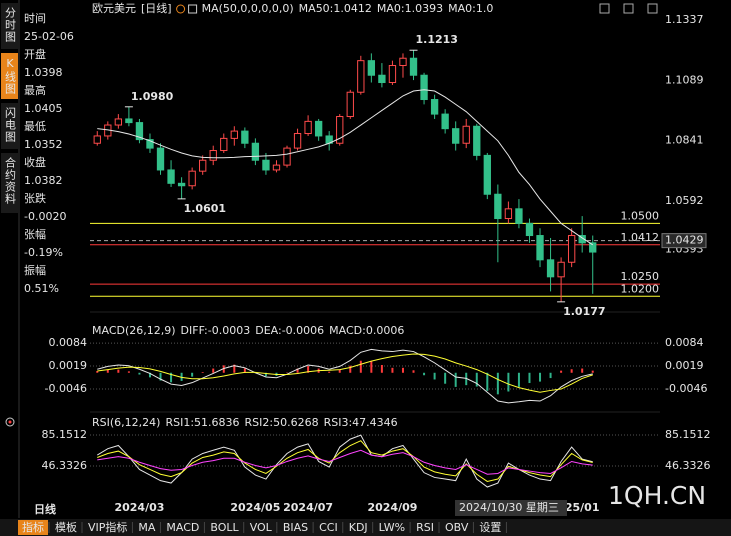 This screenshot has height=536, width=731. I want to click on add-icon, so click(181, 9).